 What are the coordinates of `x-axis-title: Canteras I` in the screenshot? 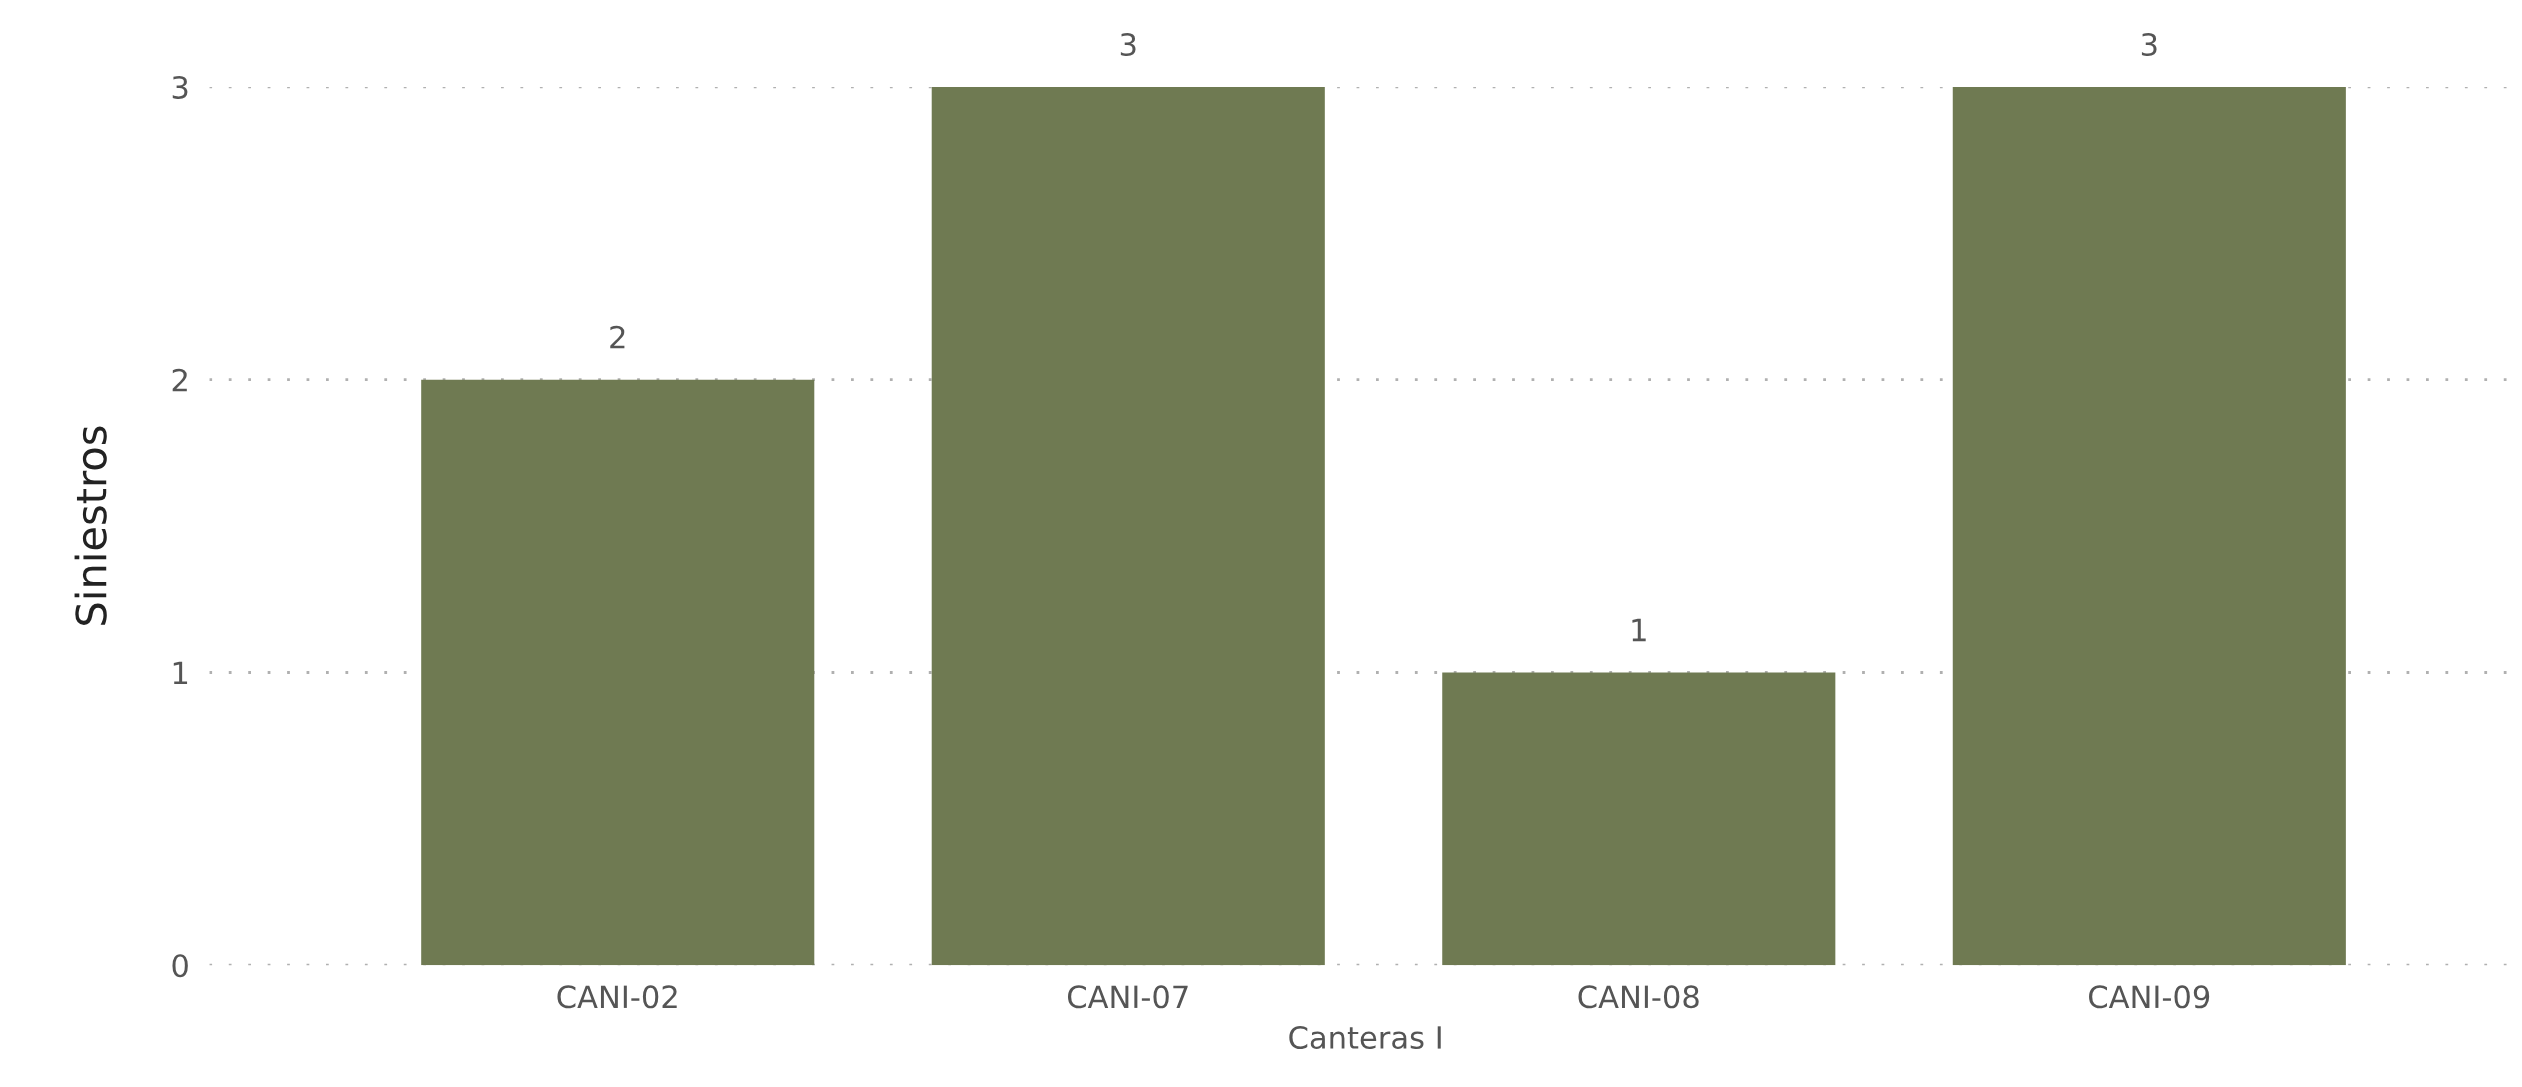 It's located at (1365, 1037).